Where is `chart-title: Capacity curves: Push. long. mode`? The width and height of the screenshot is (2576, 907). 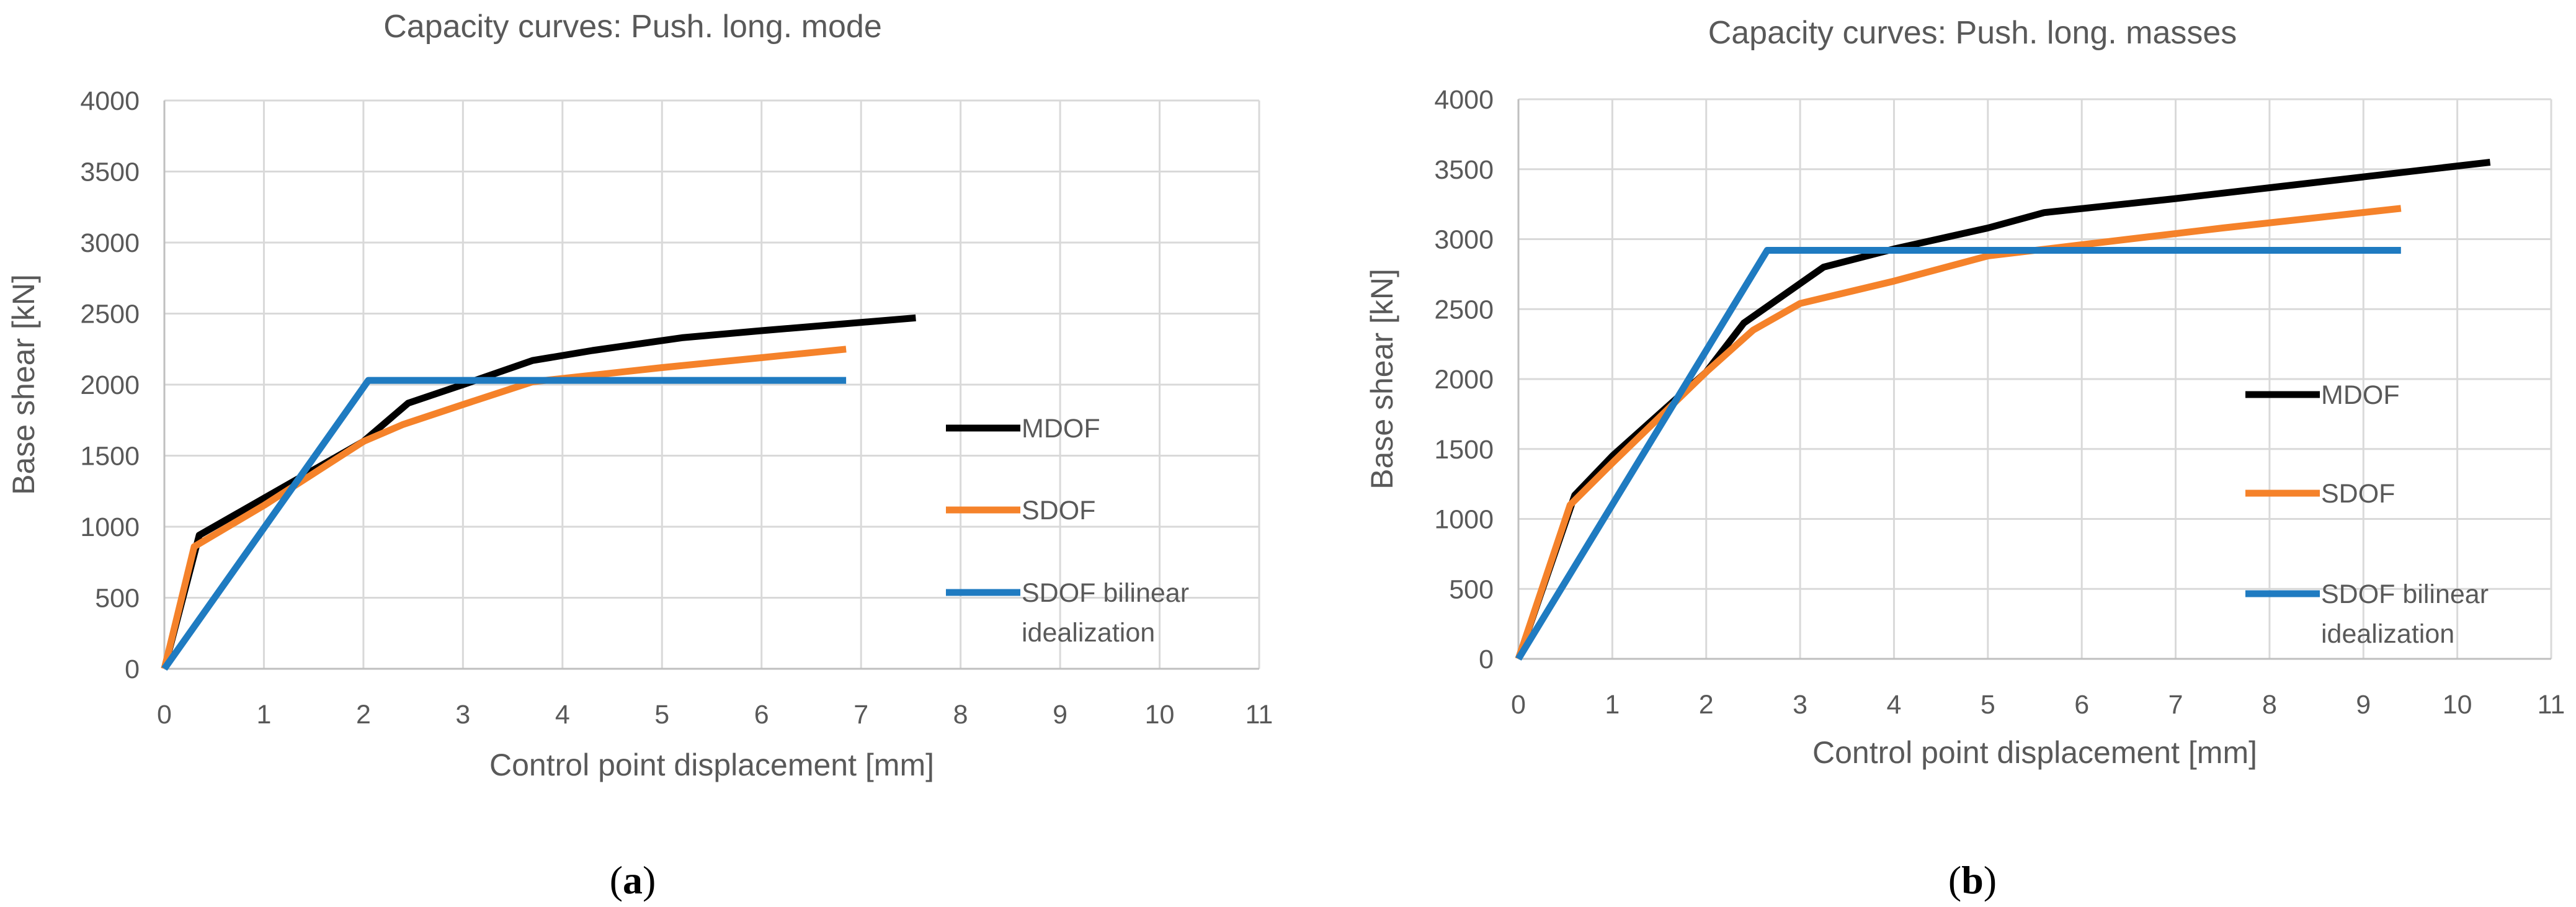
chart-title: Capacity curves: Push. long. mode is located at coordinates (632, 27).